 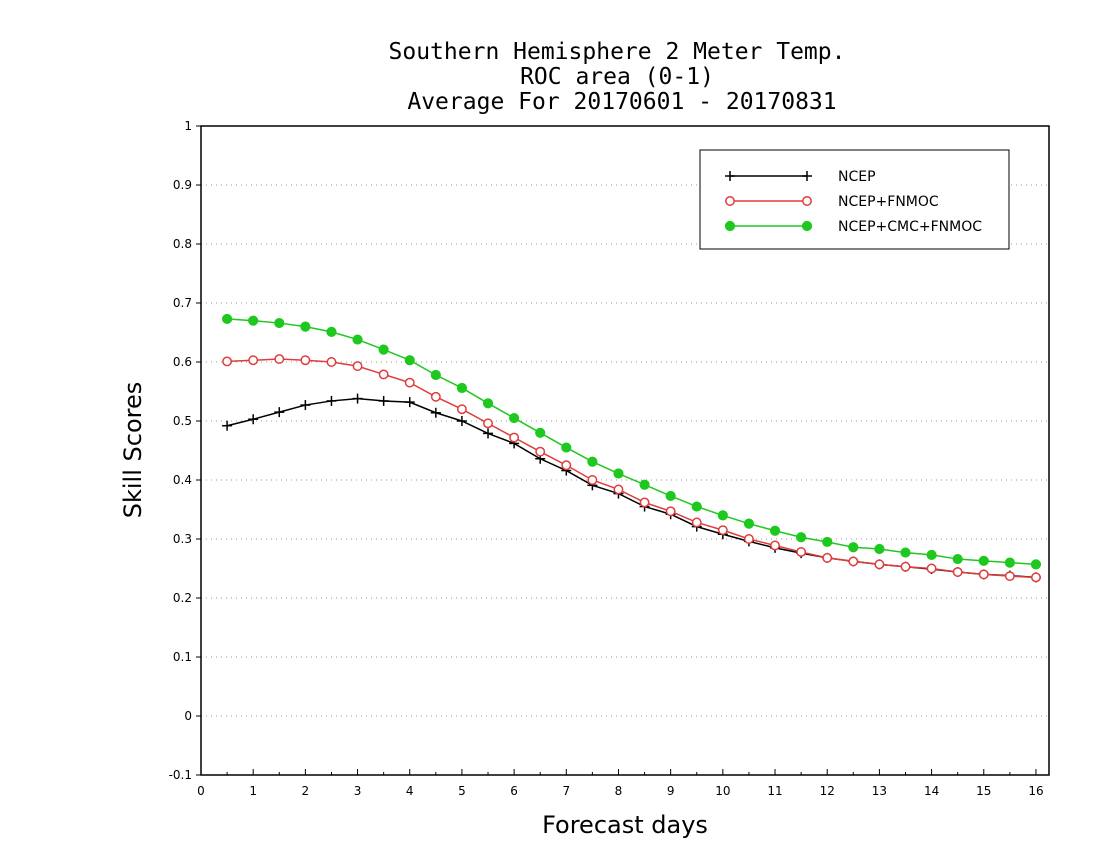 I want to click on y-tick-label: 1, so click(x=188, y=126).